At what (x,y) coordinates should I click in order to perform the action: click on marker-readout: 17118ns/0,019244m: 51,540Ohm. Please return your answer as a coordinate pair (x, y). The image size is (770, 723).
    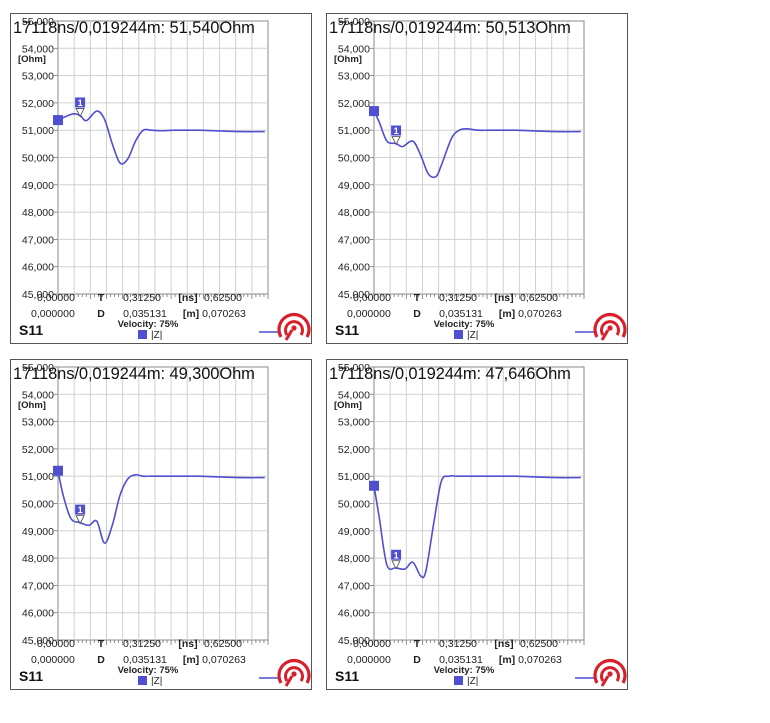
    Looking at the image, I should click on (134, 28).